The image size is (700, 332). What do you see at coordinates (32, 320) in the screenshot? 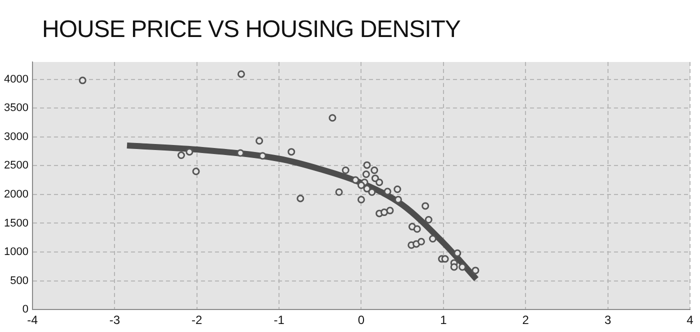
I see `x-tick-label: -4` at bounding box center [32, 320].